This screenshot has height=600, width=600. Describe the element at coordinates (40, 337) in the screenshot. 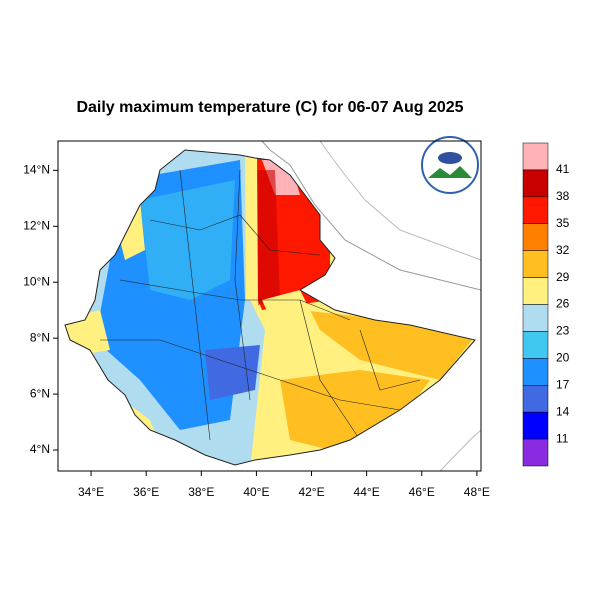

I see `y-tick-label: 8°N` at that location.